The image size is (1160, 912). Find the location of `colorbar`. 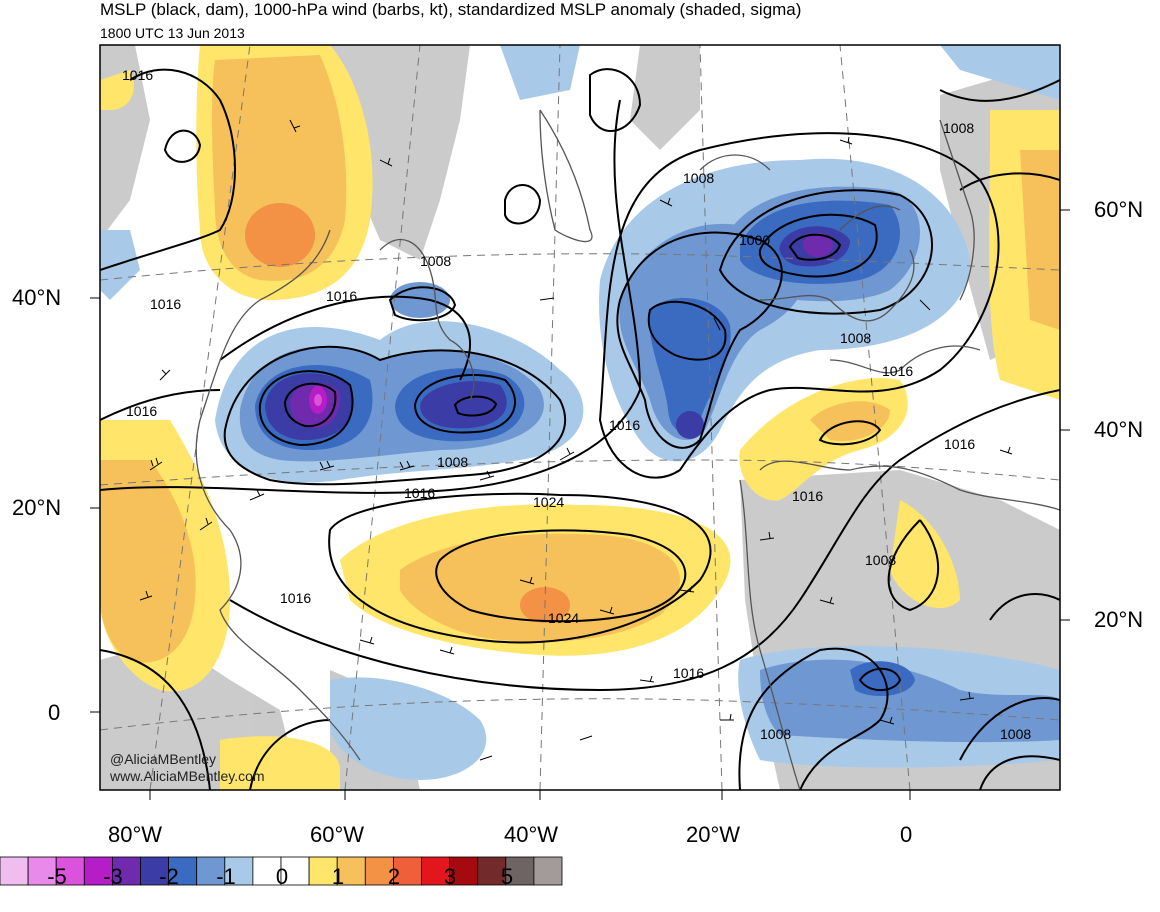

colorbar is located at coordinates (281, 871).